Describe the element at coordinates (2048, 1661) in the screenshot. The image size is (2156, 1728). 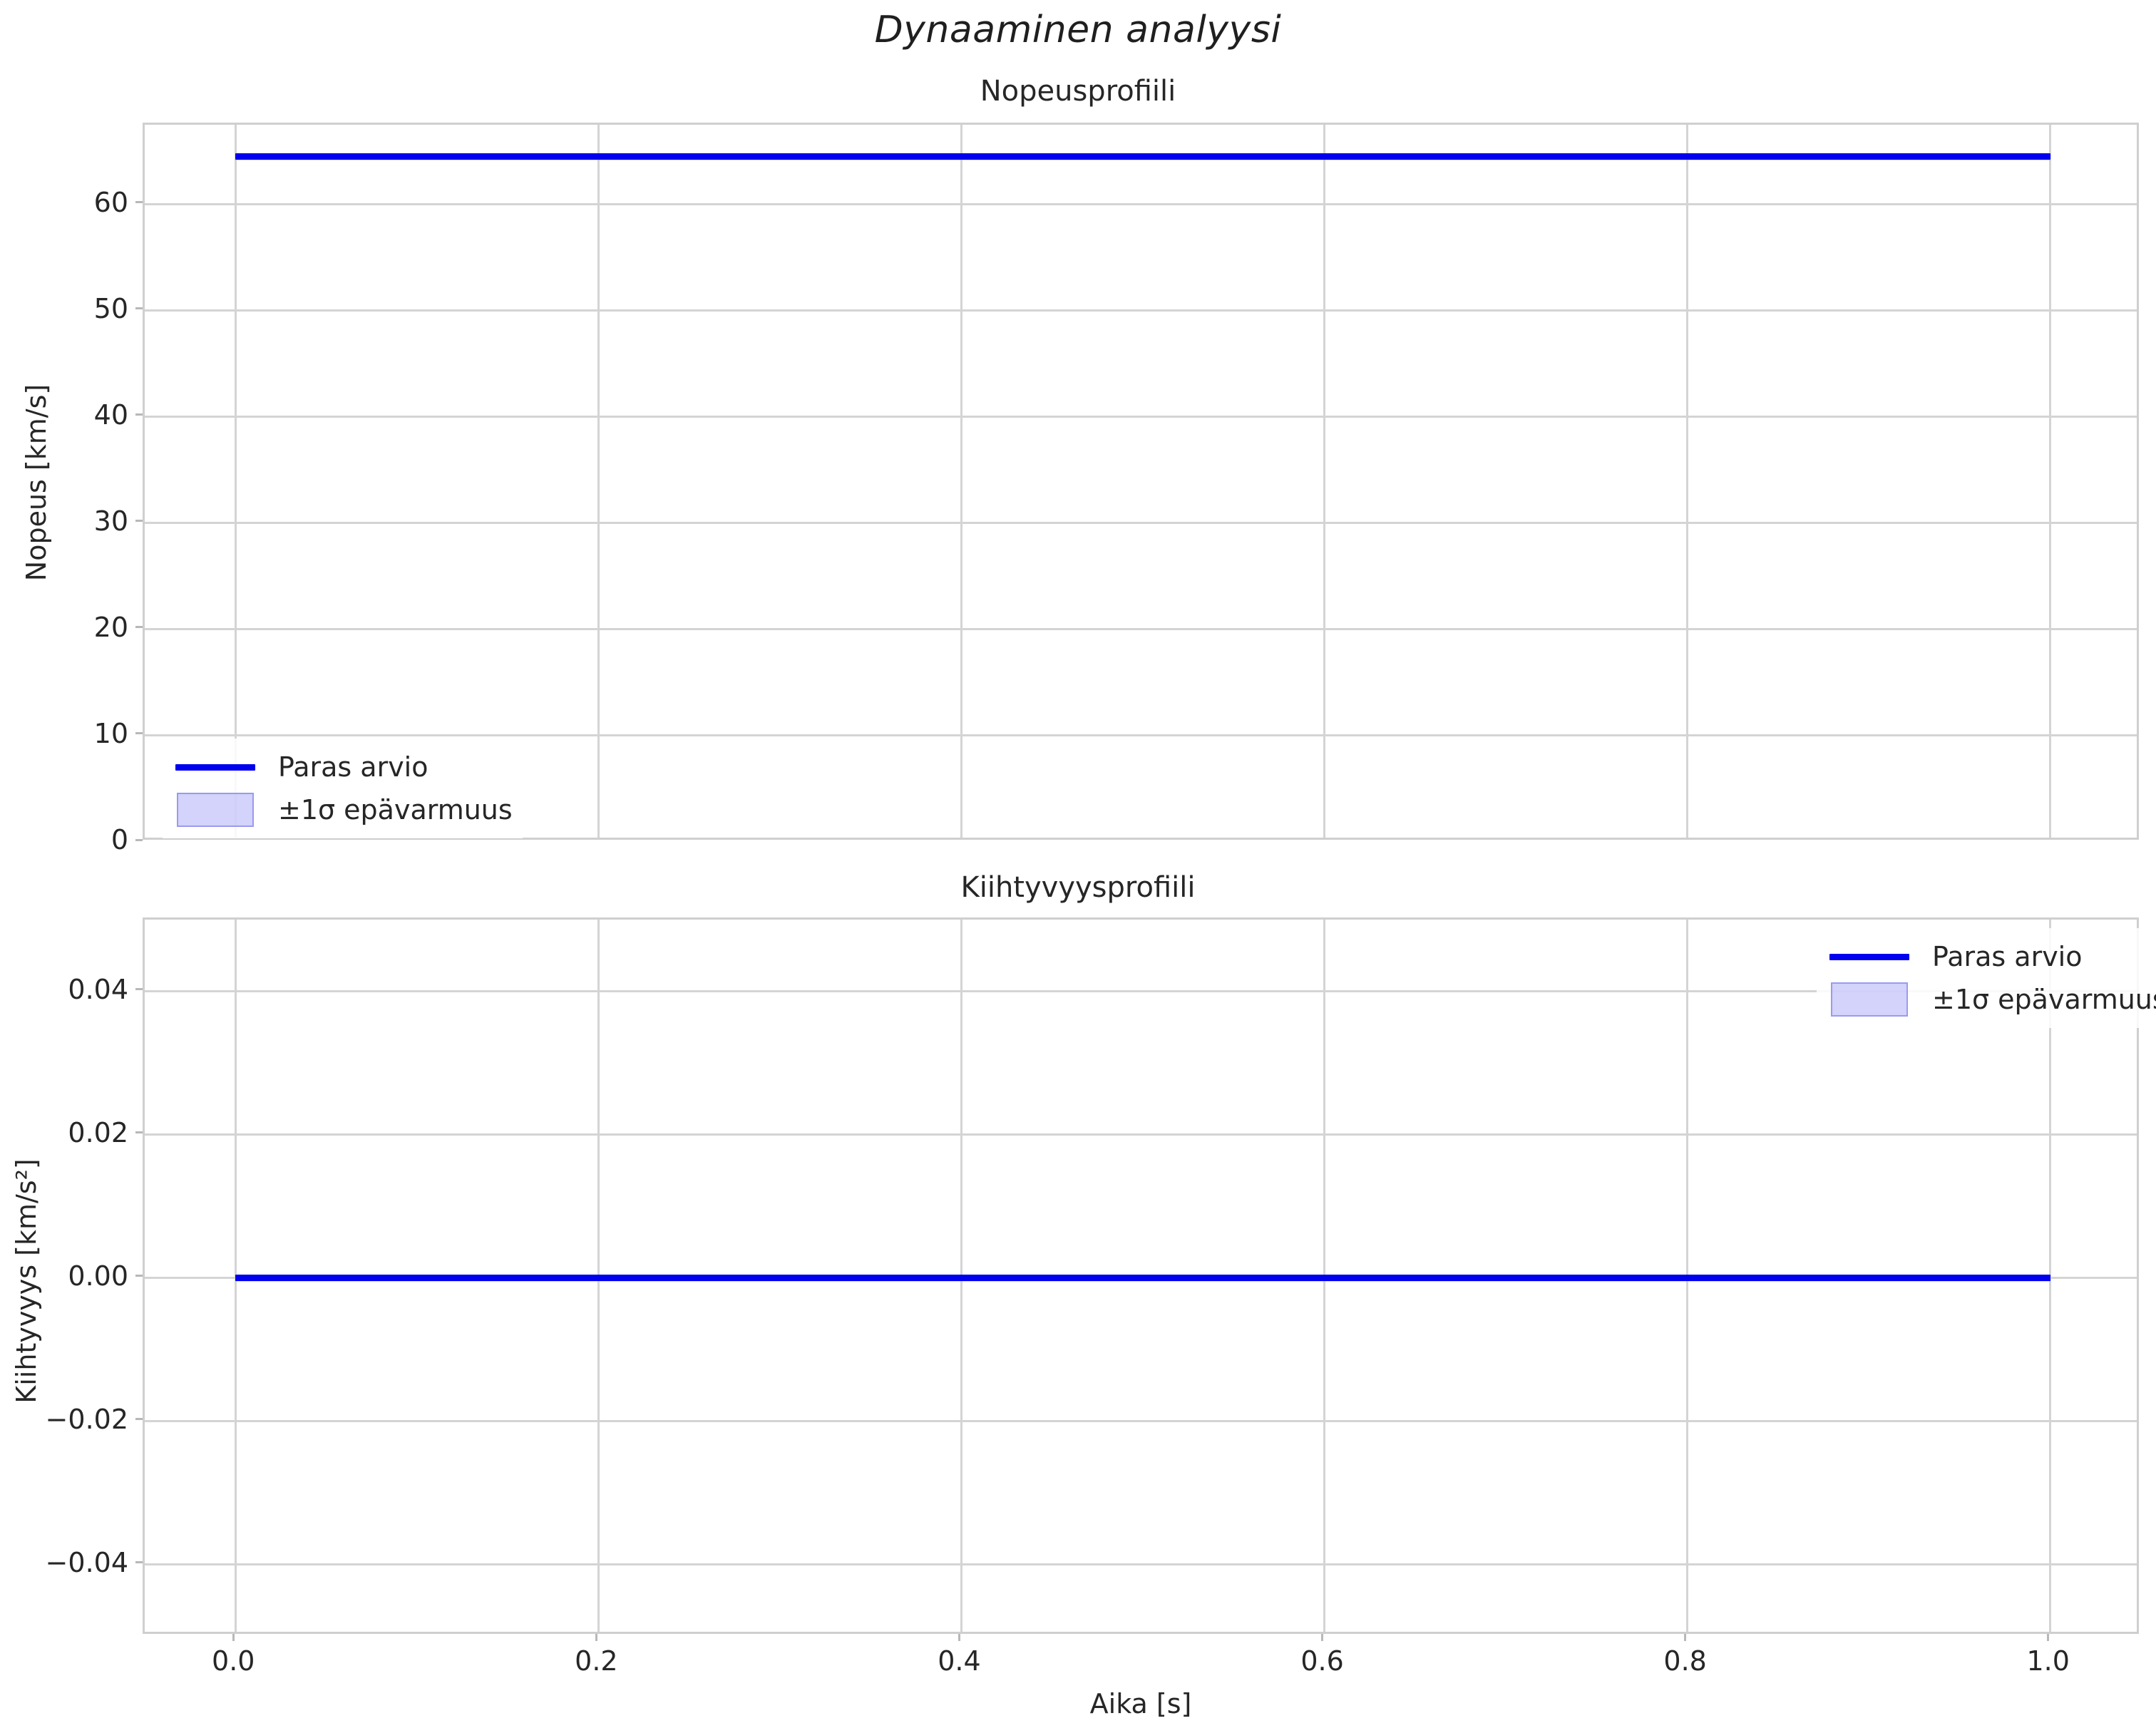
I see `xtick-label: 1.0` at that location.